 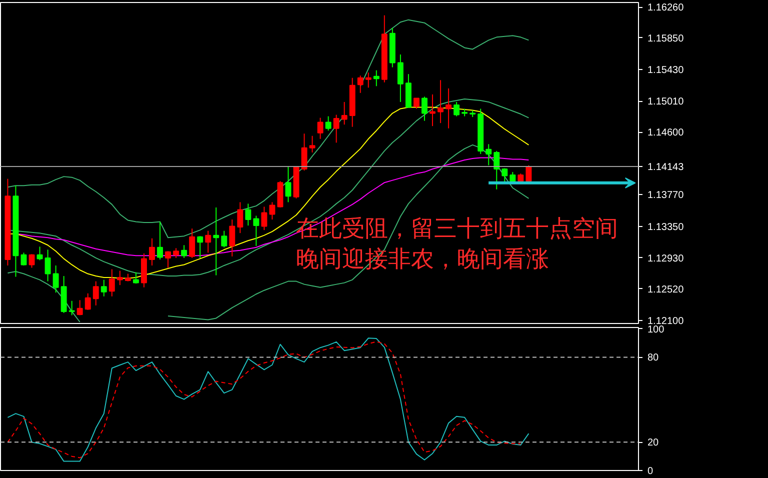 What do you see at coordinates (666, 196) in the screenshot?
I see `y-tick-label: 1.13770` at bounding box center [666, 196].